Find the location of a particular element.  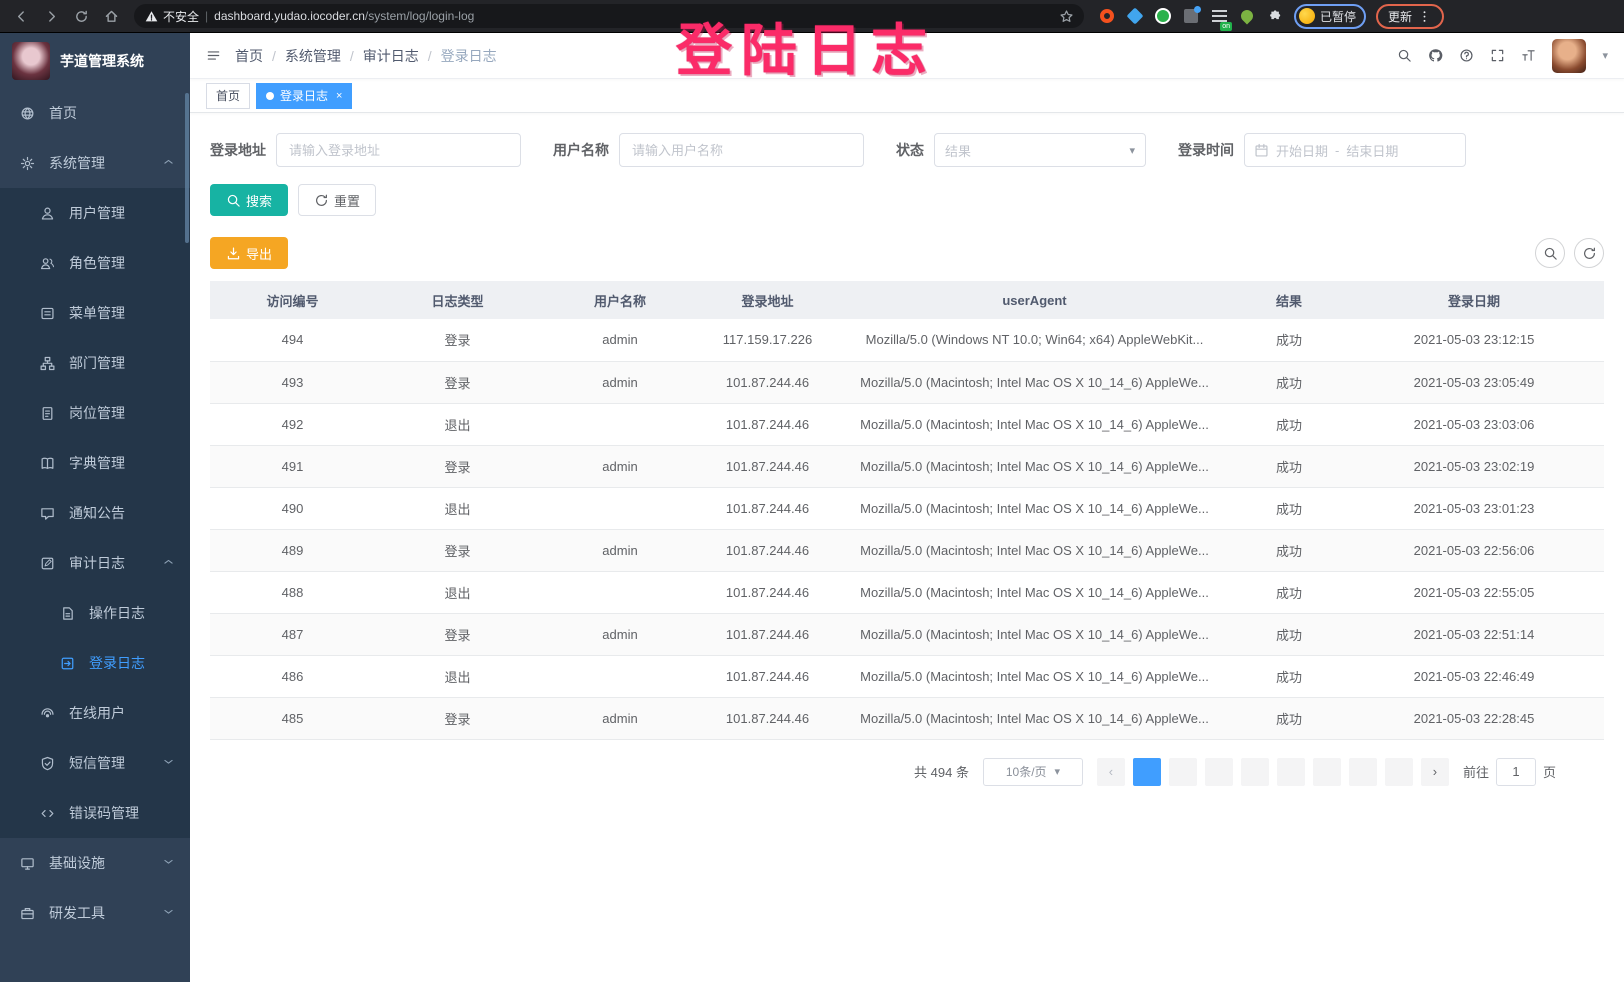

export-button: 导出 is located at coordinates (249, 253).